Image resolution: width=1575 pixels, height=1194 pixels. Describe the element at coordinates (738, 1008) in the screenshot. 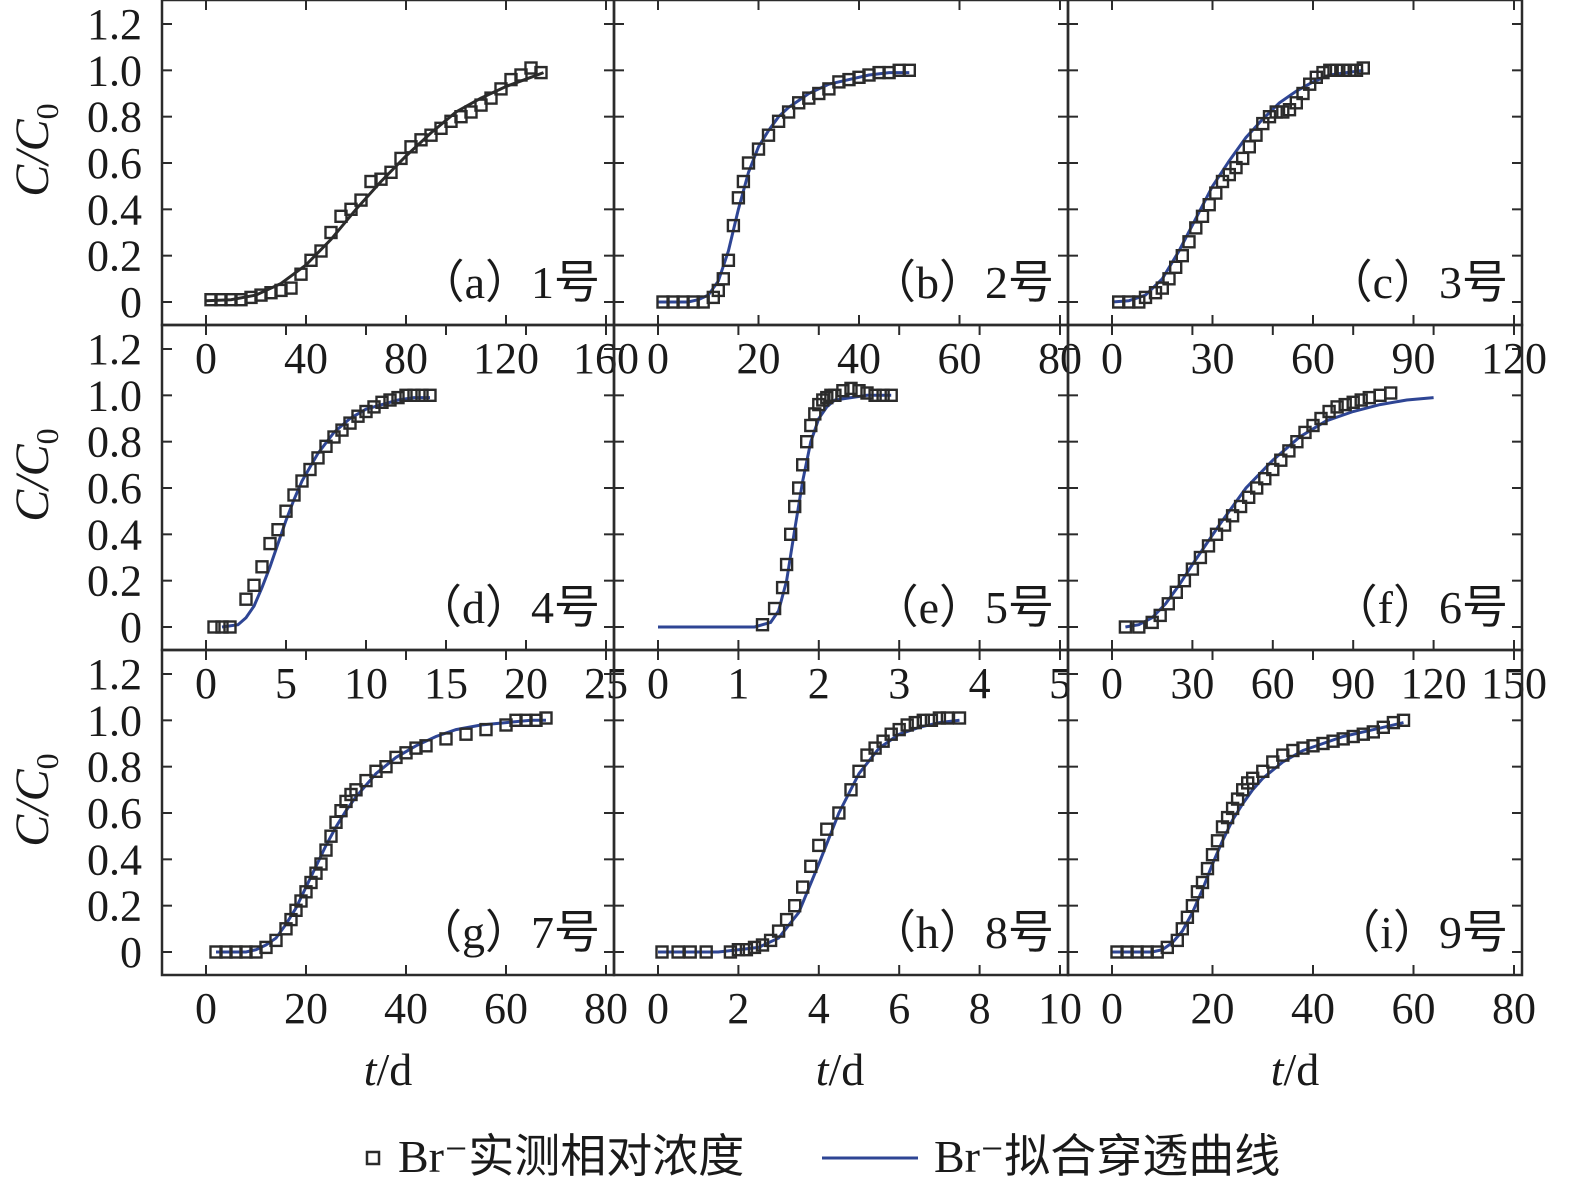

I see `x-tick-label: 2` at that location.